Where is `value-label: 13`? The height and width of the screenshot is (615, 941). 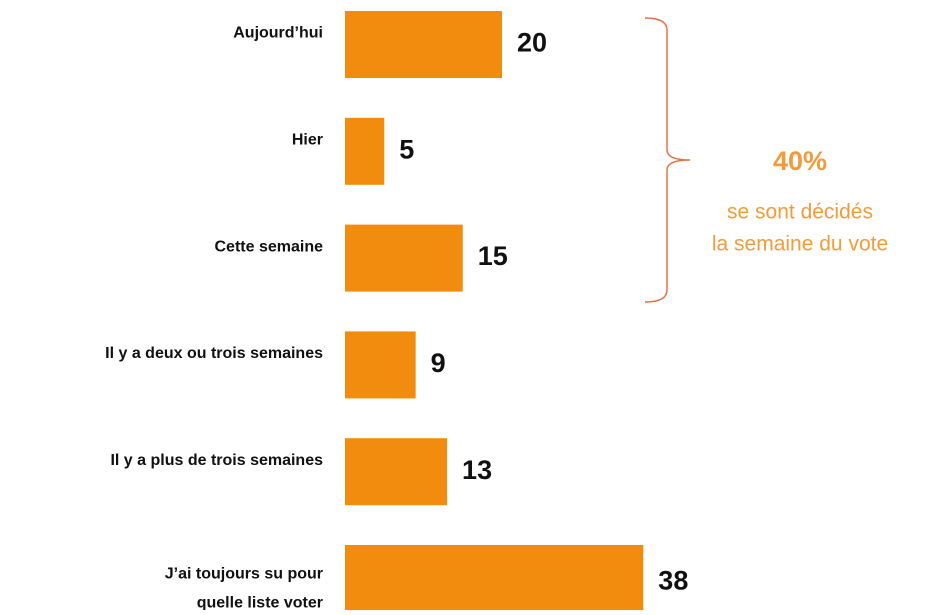 value-label: 13 is located at coordinates (477, 470).